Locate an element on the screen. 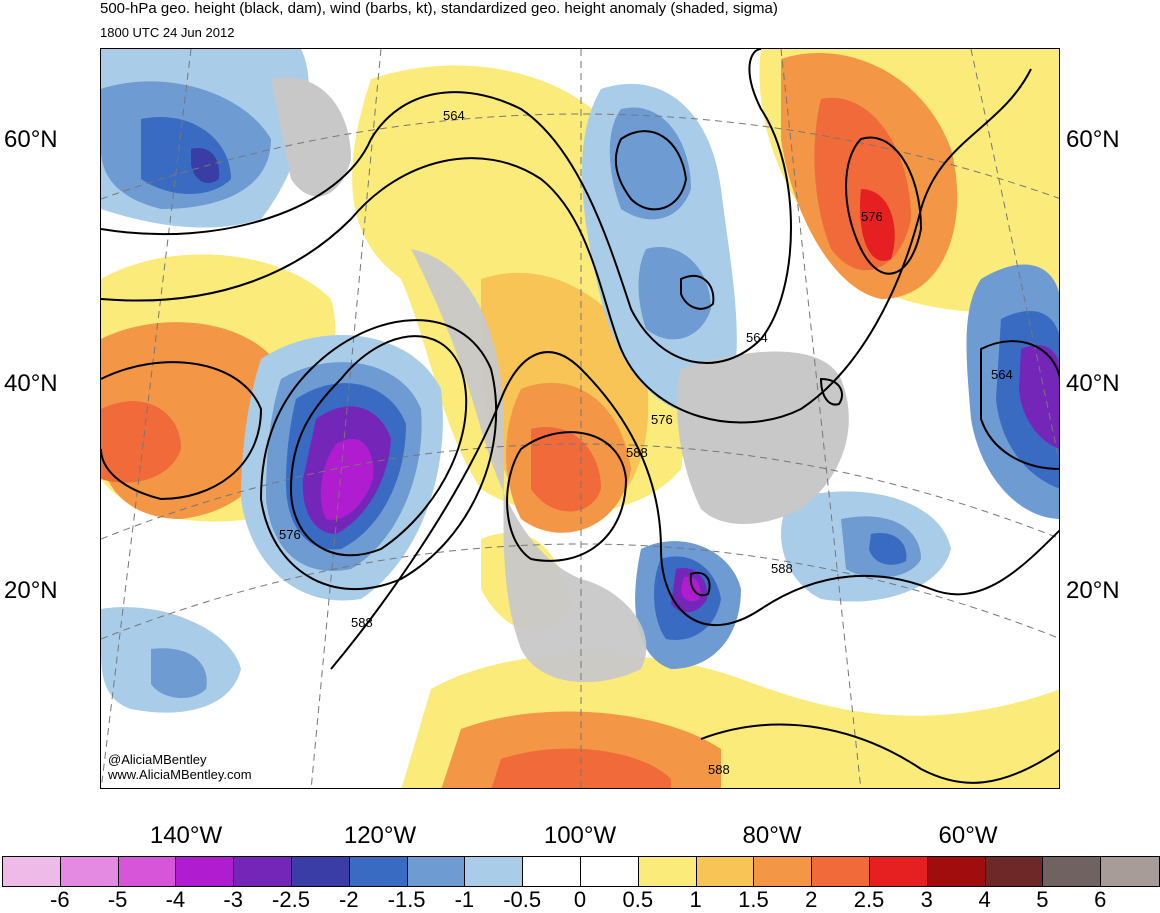  colorbar-tick-label: -1.5 is located at coordinates (406, 899).